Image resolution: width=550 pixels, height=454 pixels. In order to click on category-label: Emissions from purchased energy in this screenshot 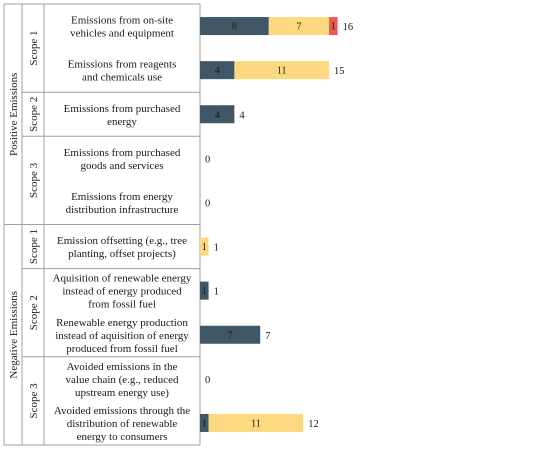, I will do `click(122, 115)`.